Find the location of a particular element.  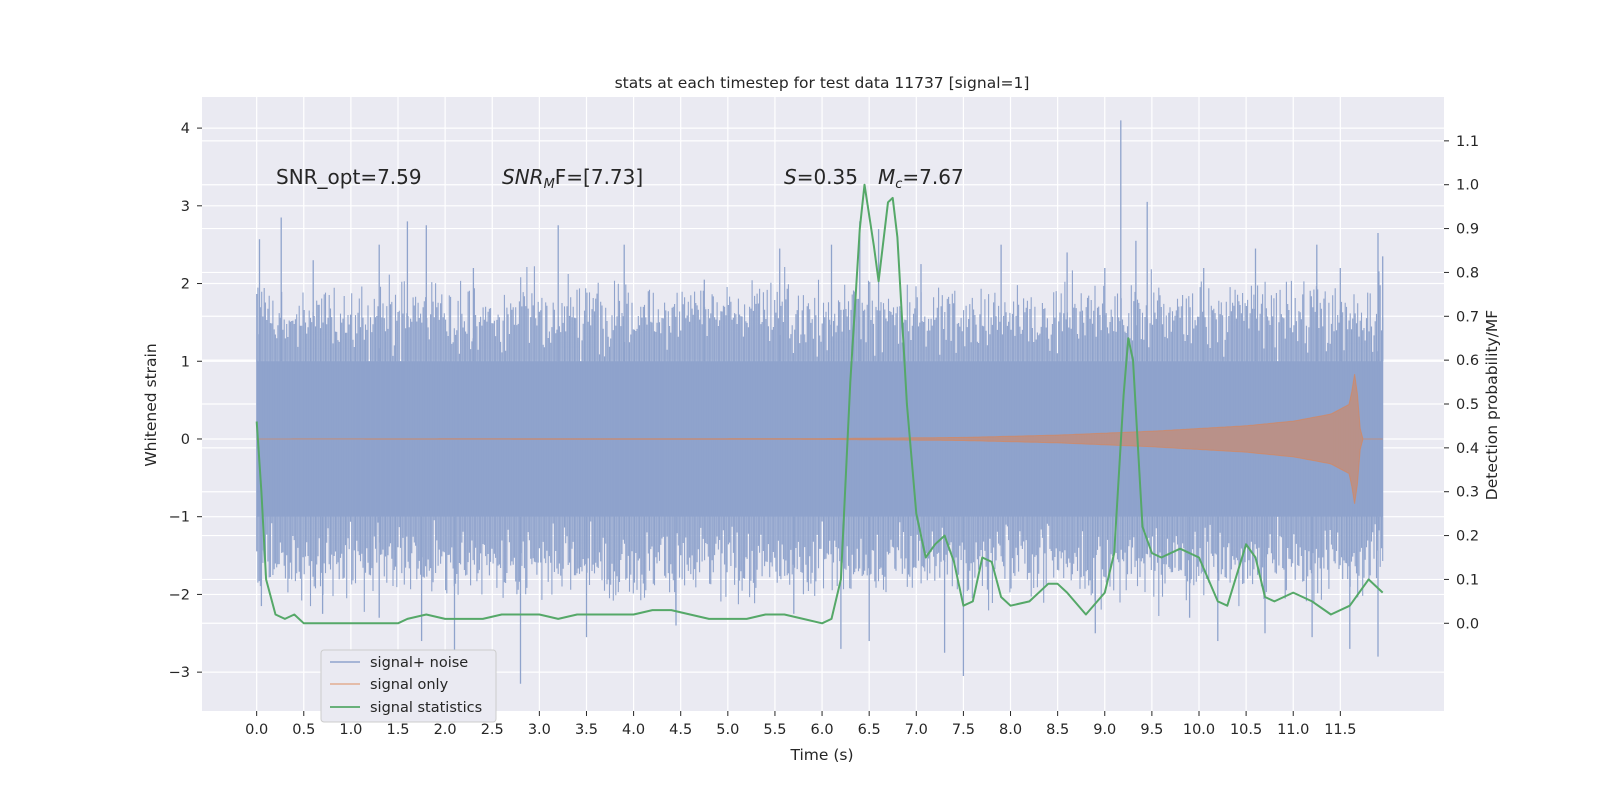

y-right-axis-label: Detection probability/MF is located at coordinates (1492, 405).